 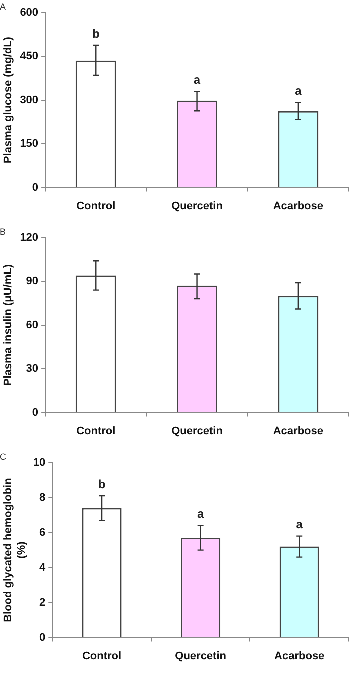 I want to click on y-tick-label: 600, so click(x=29, y=12).